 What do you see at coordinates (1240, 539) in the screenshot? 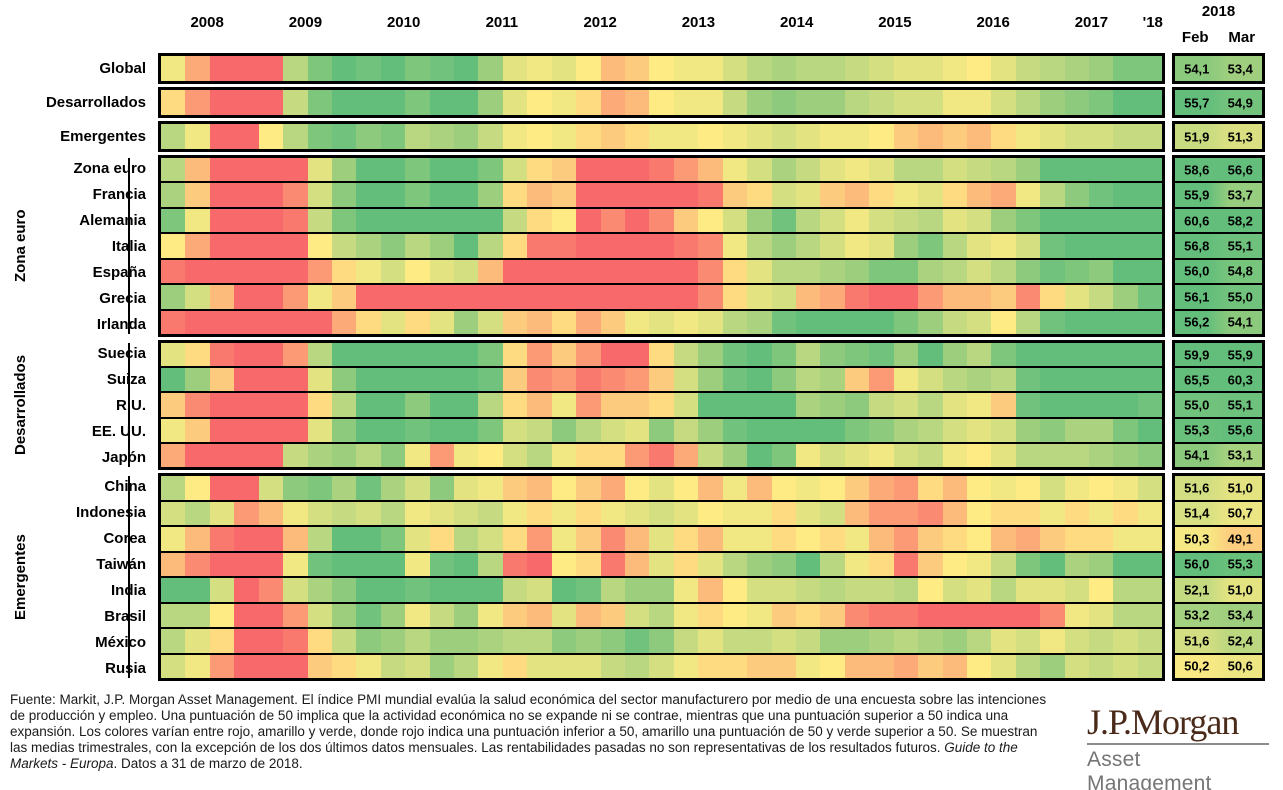
I see `mar-value: 49,1` at bounding box center [1240, 539].